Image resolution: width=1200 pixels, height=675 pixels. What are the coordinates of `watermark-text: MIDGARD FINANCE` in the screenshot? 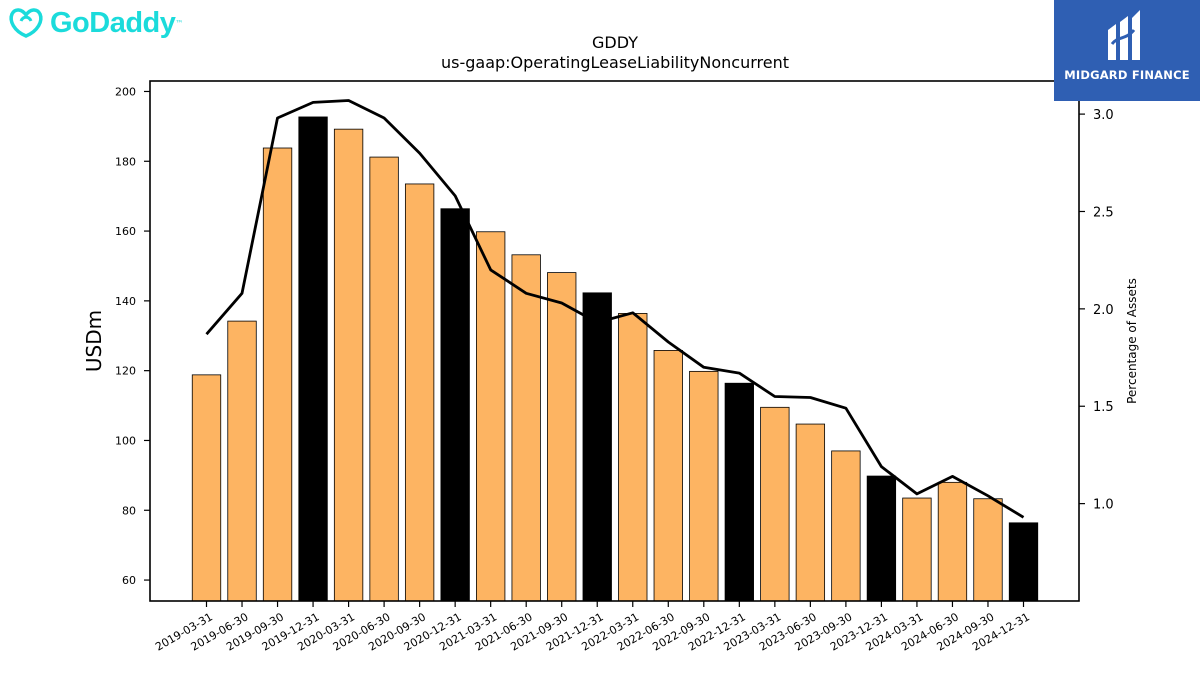 It's located at (1127, 75).